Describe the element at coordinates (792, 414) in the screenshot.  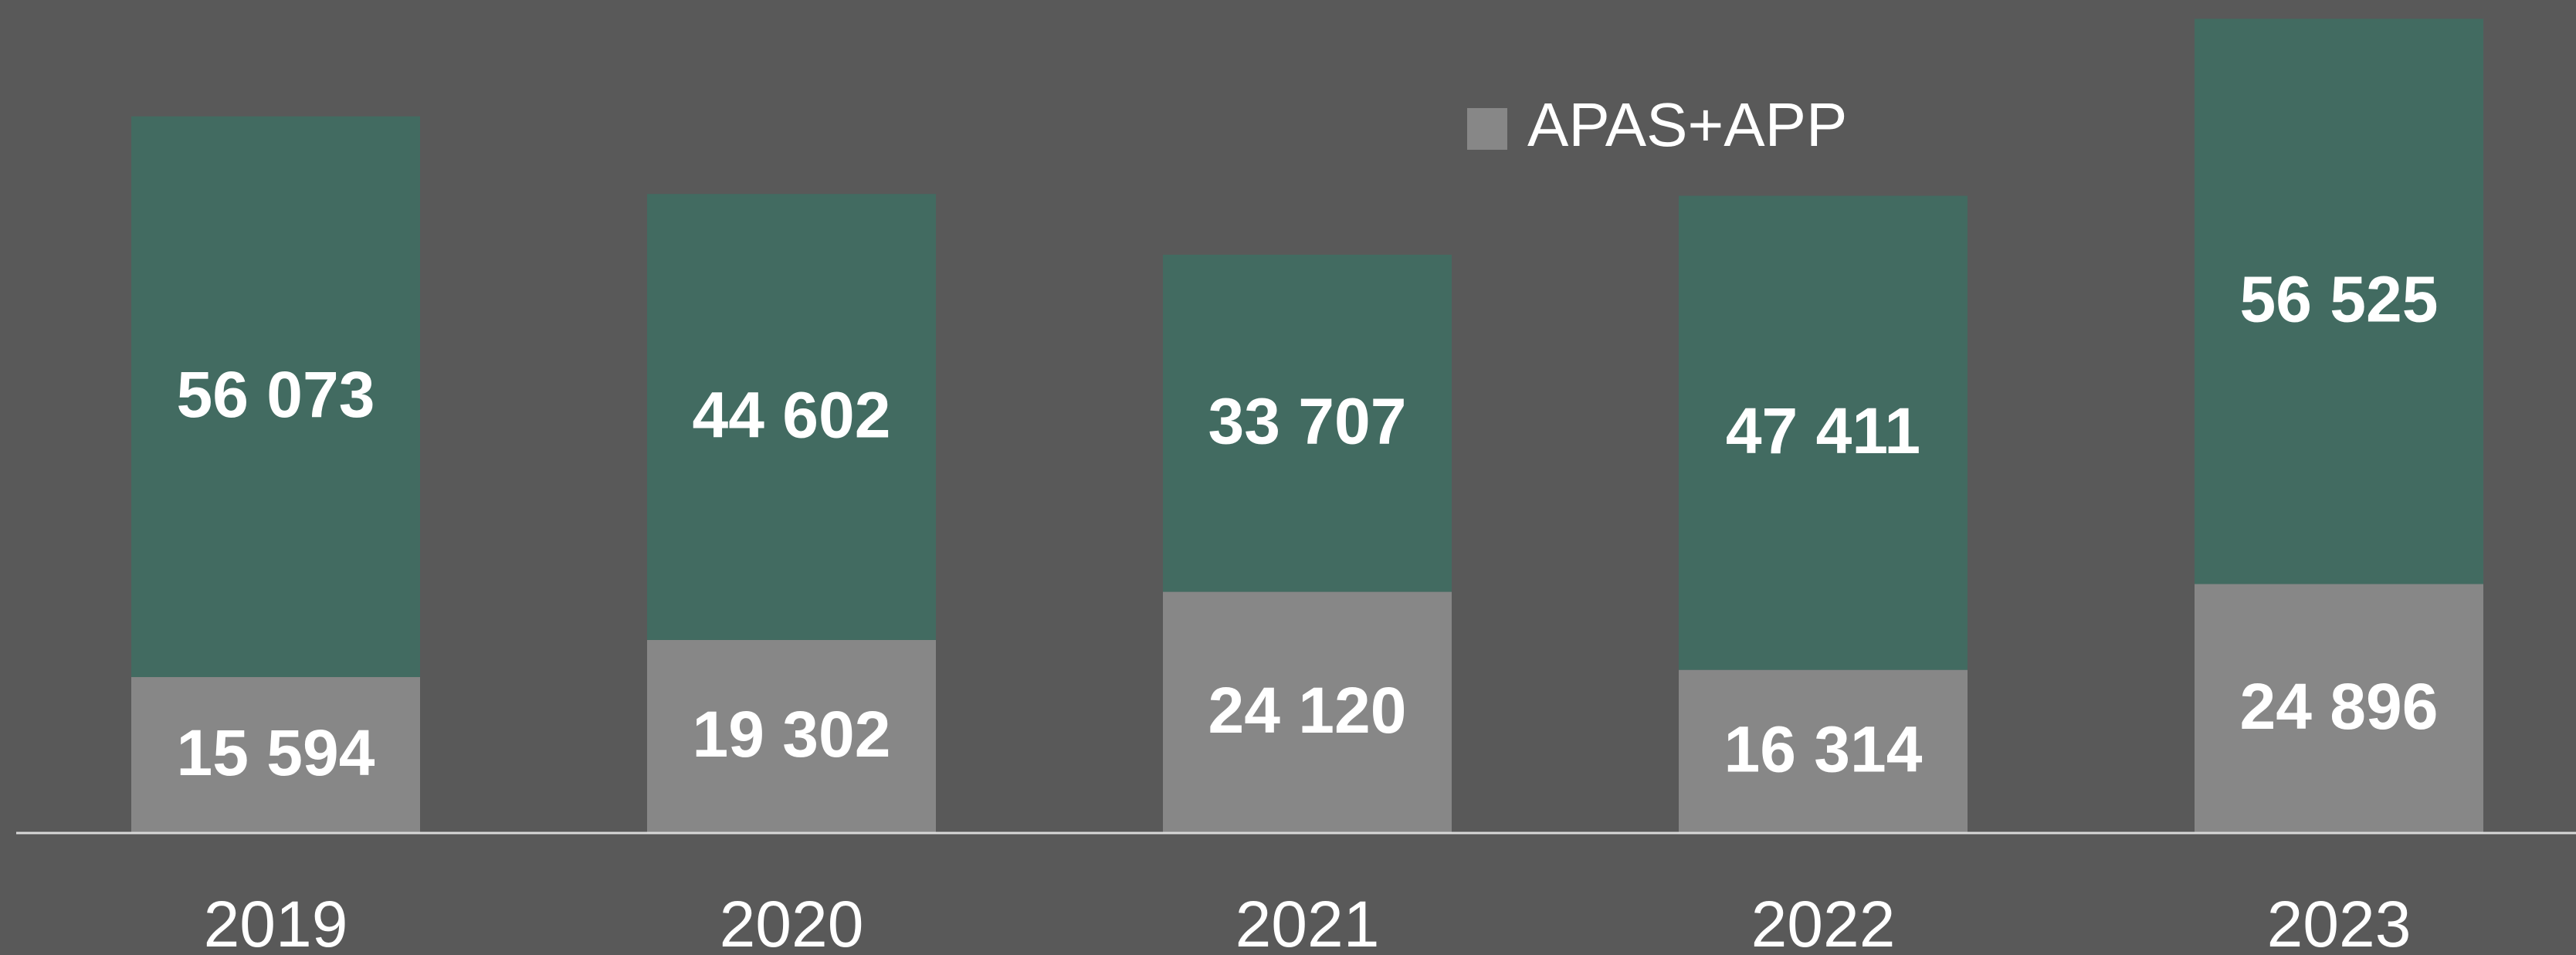
I see `data-label: 44 602` at that location.